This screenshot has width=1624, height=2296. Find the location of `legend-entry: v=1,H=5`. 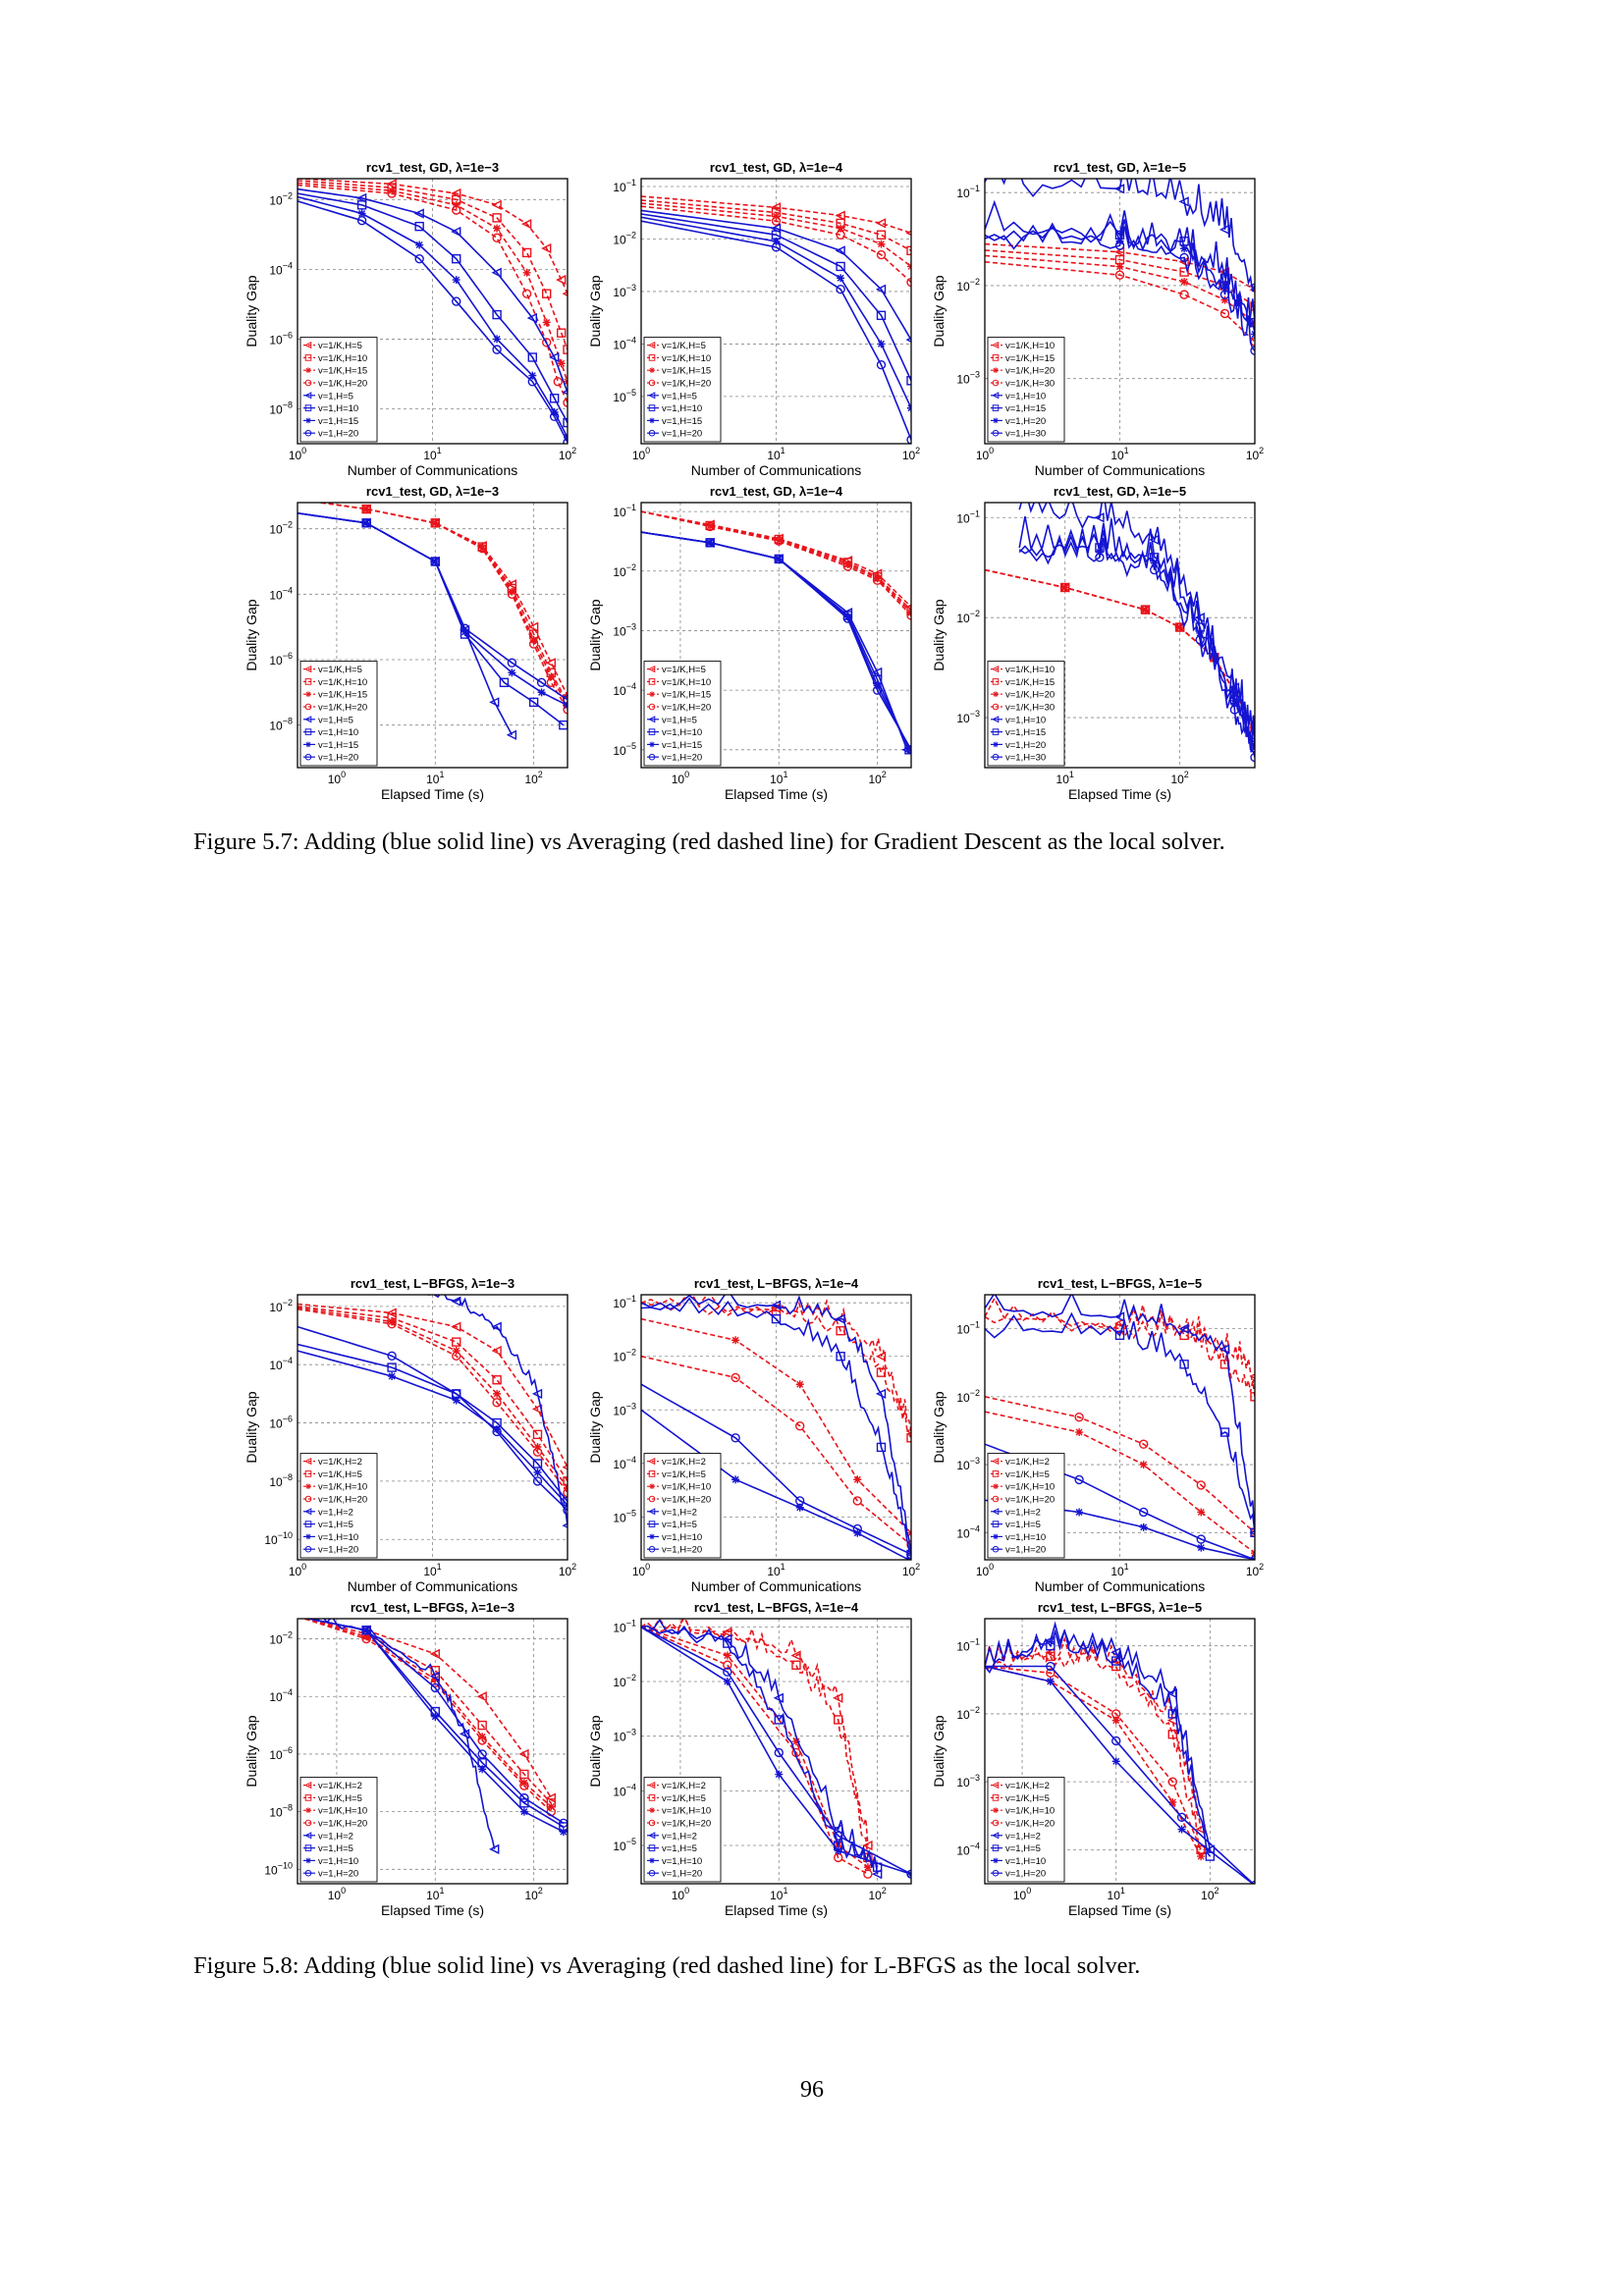

legend-entry: v=1,H=5 is located at coordinates (1023, 1849).